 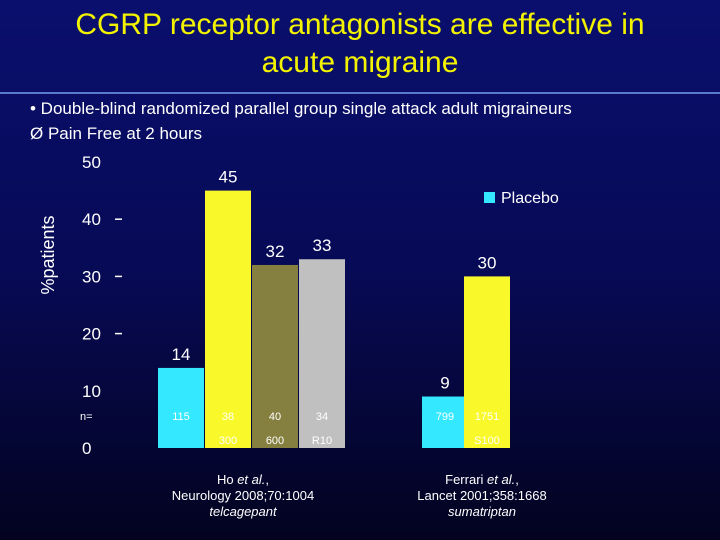 I want to click on y-axis-ticks: 0 10 20 30 40 50, so click(x=102, y=305).